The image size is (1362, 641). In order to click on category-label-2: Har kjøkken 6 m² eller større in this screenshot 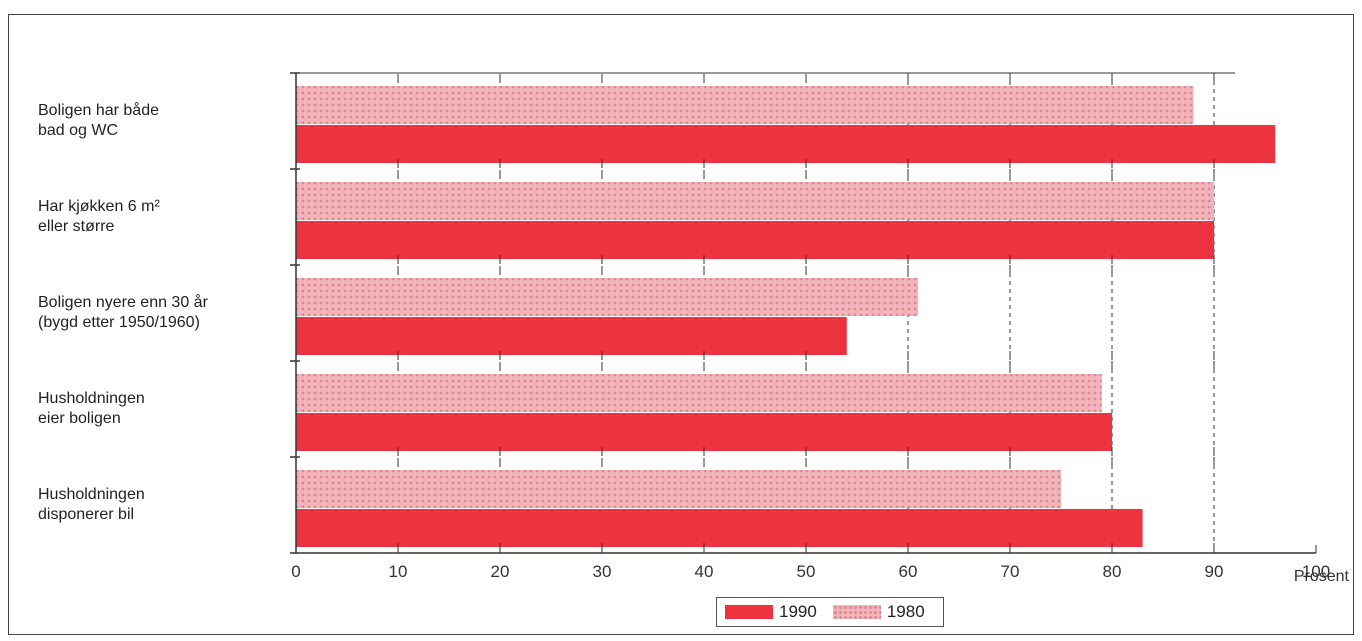, I will do `click(99, 216)`.